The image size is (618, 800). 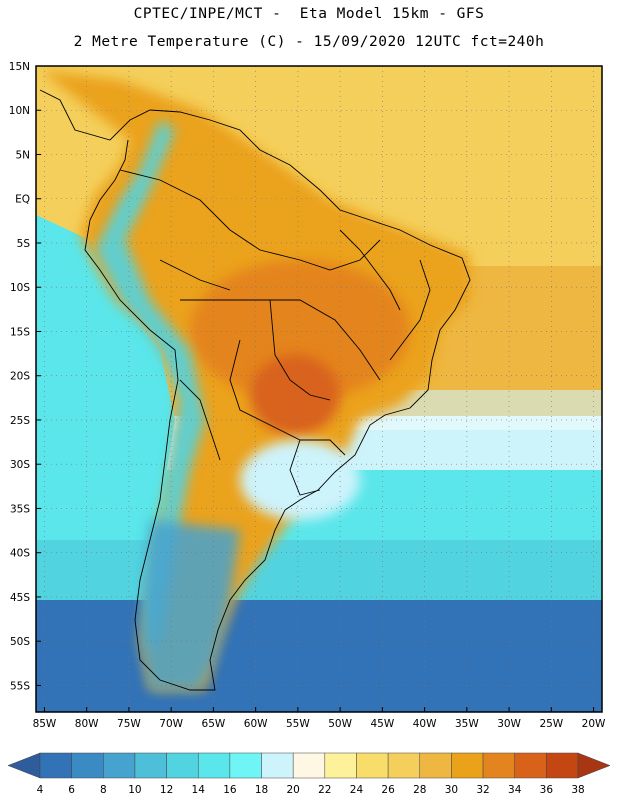 I want to click on colorbar-label: 24, so click(x=357, y=790).